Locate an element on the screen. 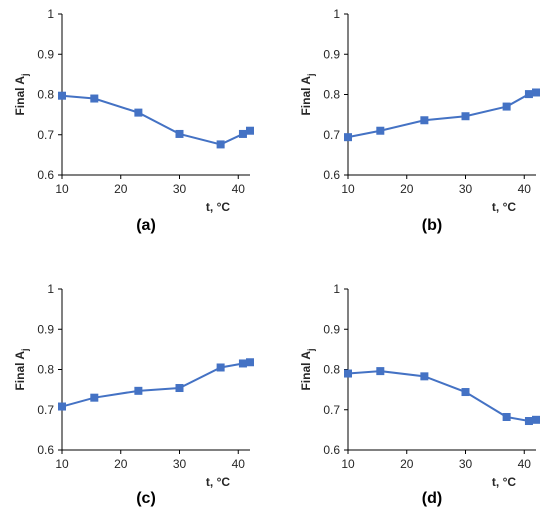  panel-label: (d) is located at coordinates (432, 498).